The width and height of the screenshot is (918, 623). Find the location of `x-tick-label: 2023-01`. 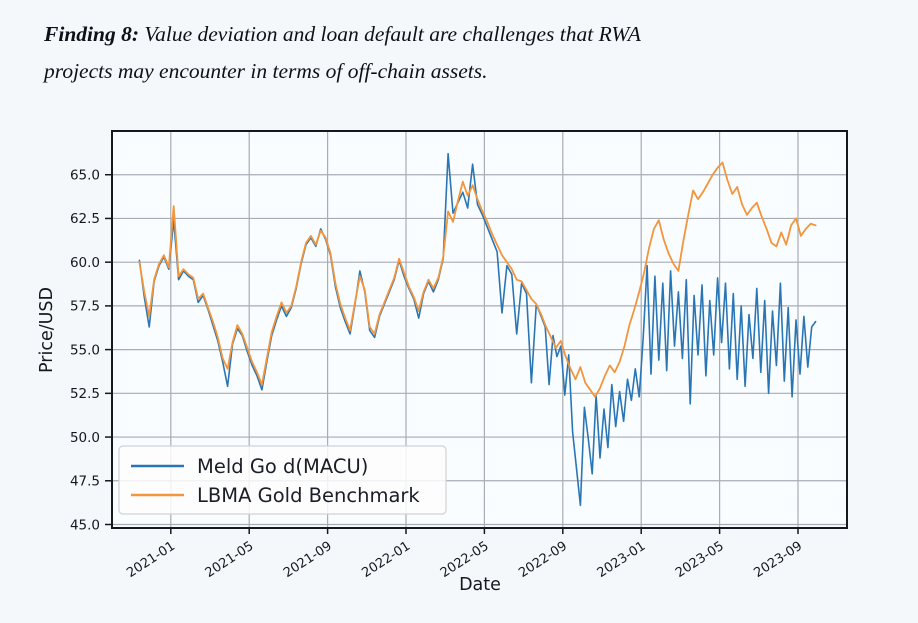

x-tick-label: 2023-01 is located at coordinates (622, 560).